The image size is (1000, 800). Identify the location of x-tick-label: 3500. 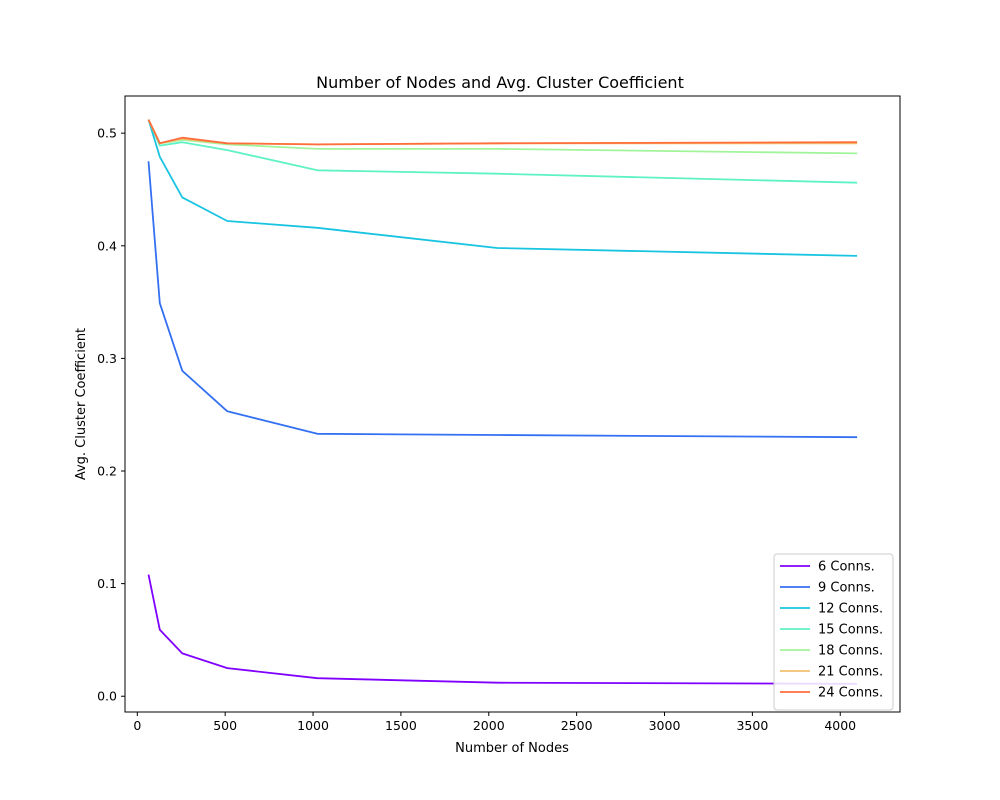
(752, 725).